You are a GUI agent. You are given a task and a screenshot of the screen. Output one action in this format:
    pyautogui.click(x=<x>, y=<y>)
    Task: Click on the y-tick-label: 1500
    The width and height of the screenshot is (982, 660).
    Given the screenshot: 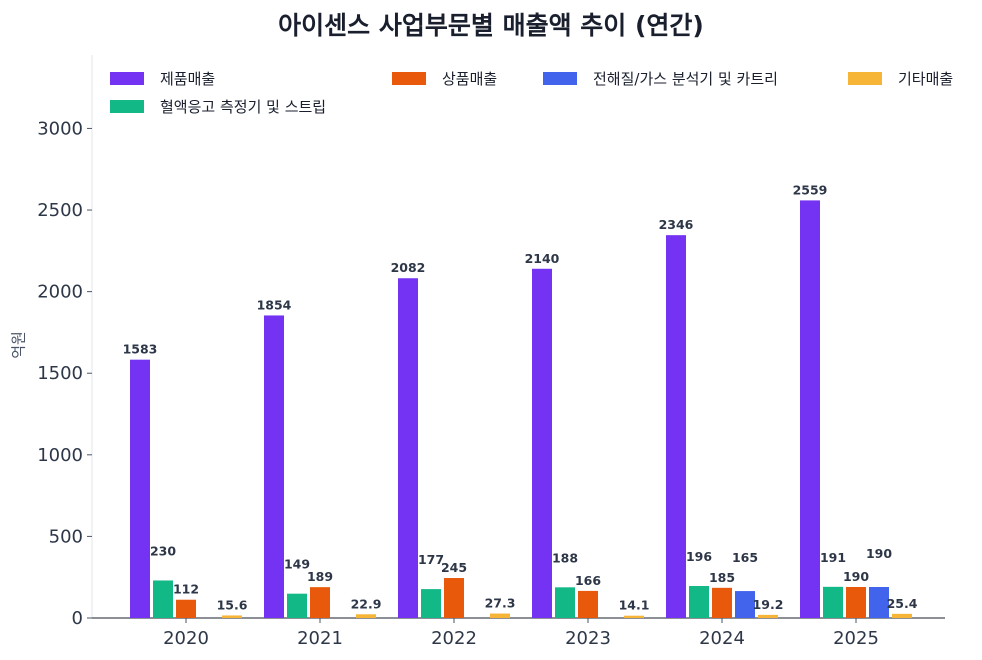 What is the action you would take?
    pyautogui.click(x=60, y=373)
    